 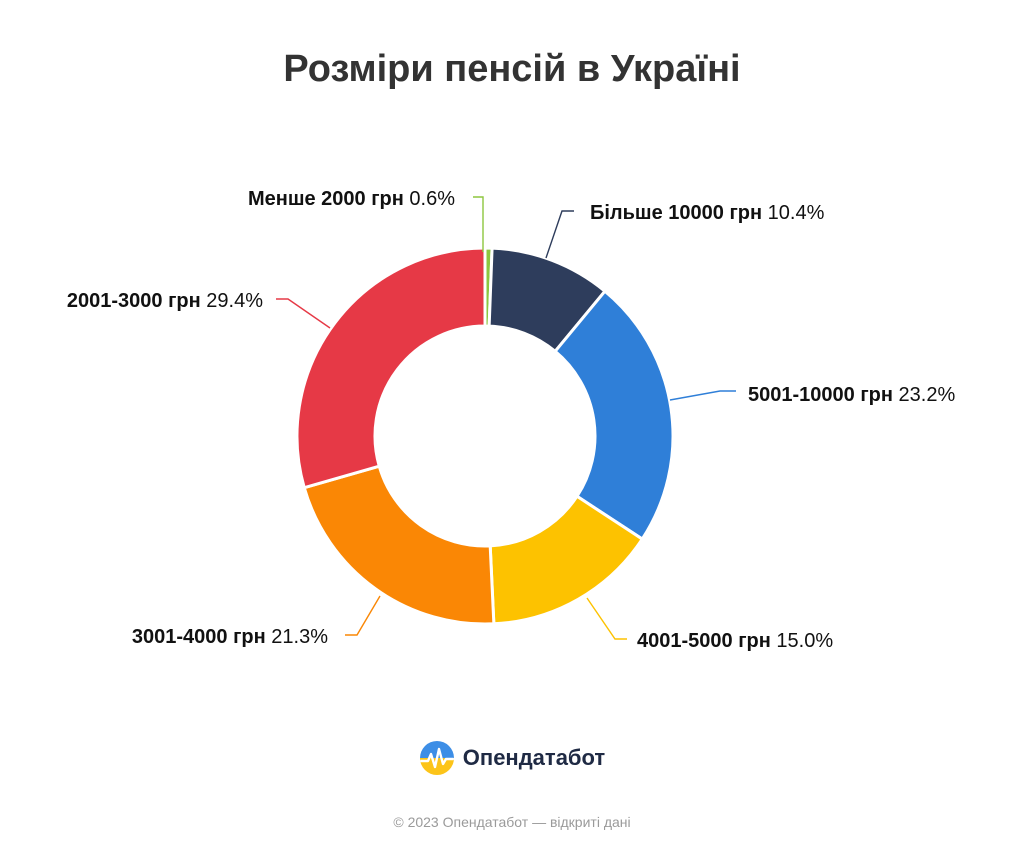 I want to click on slice-category-label: 3001-4000 грн, so click(x=201, y=637).